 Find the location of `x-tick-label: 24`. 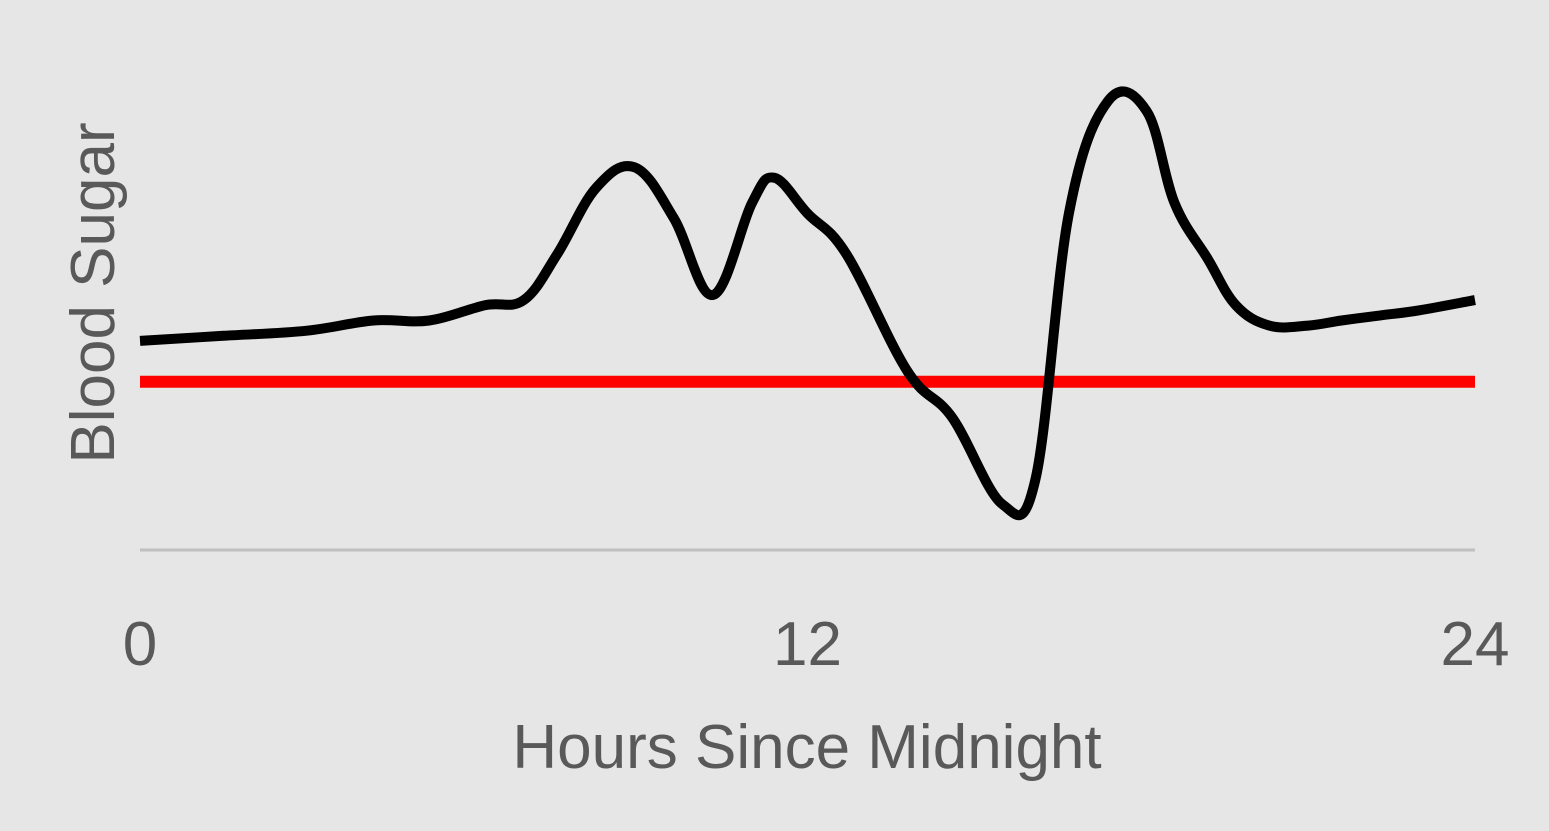

x-tick-label: 24 is located at coordinates (1475, 644).